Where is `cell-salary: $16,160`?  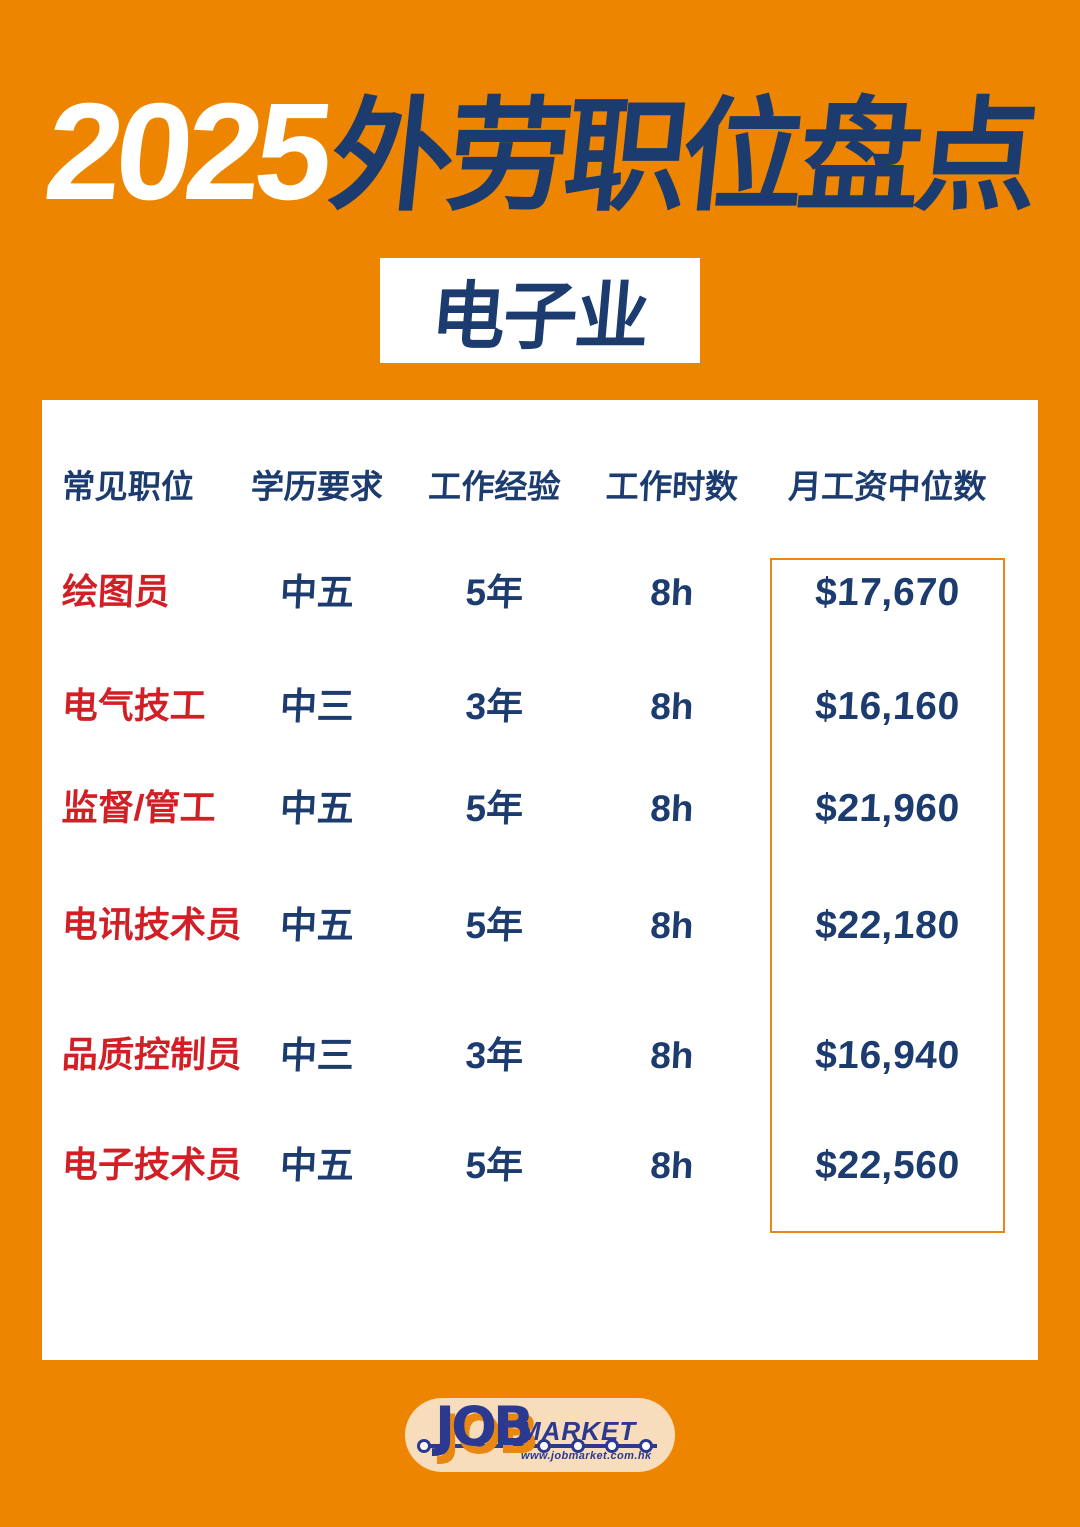
cell-salary: $16,160 is located at coordinates (887, 706).